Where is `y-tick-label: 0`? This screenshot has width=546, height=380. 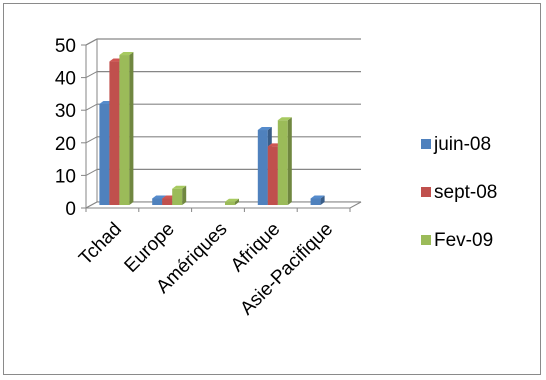
y-tick-label: 0 is located at coordinates (70, 209).